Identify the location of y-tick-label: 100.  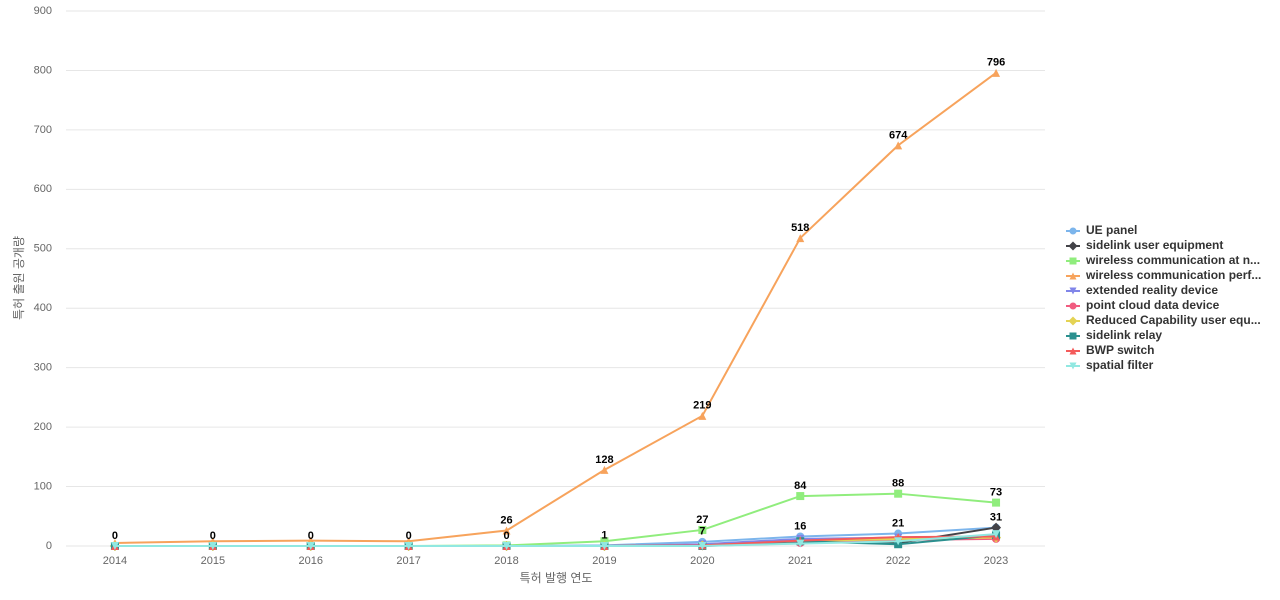
(43, 486).